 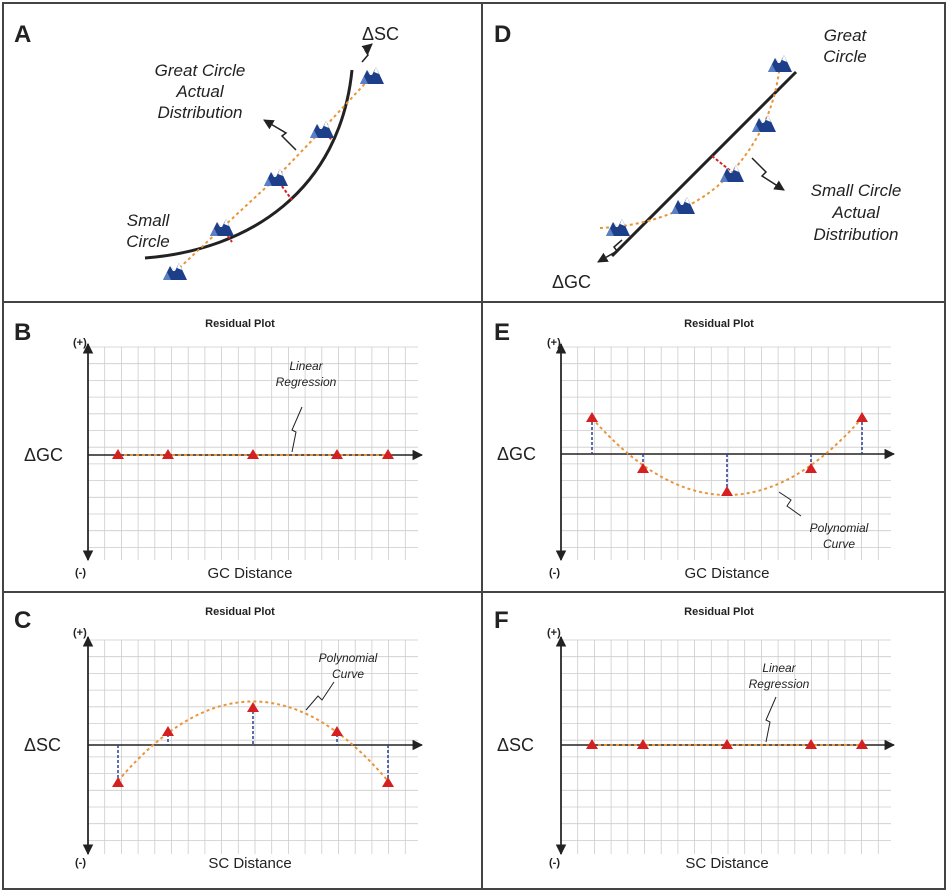 I want to click on markers-b, so click(x=253, y=454).